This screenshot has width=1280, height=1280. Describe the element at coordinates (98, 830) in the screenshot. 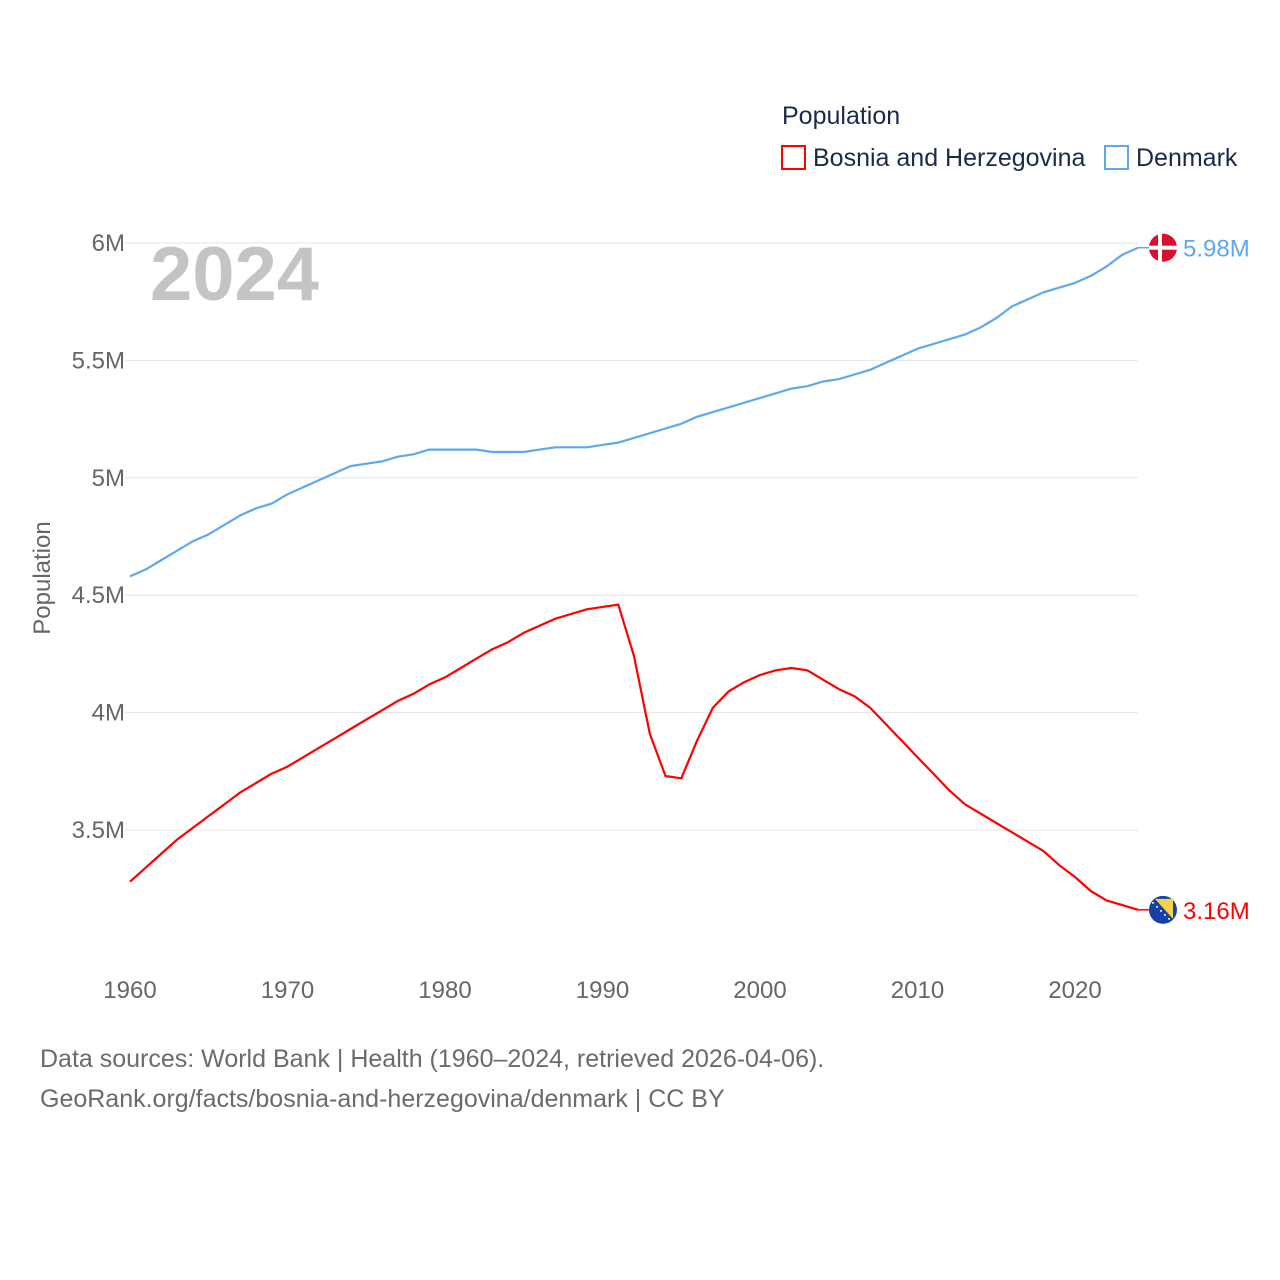

I see `y-tick-label: 3.5M` at that location.